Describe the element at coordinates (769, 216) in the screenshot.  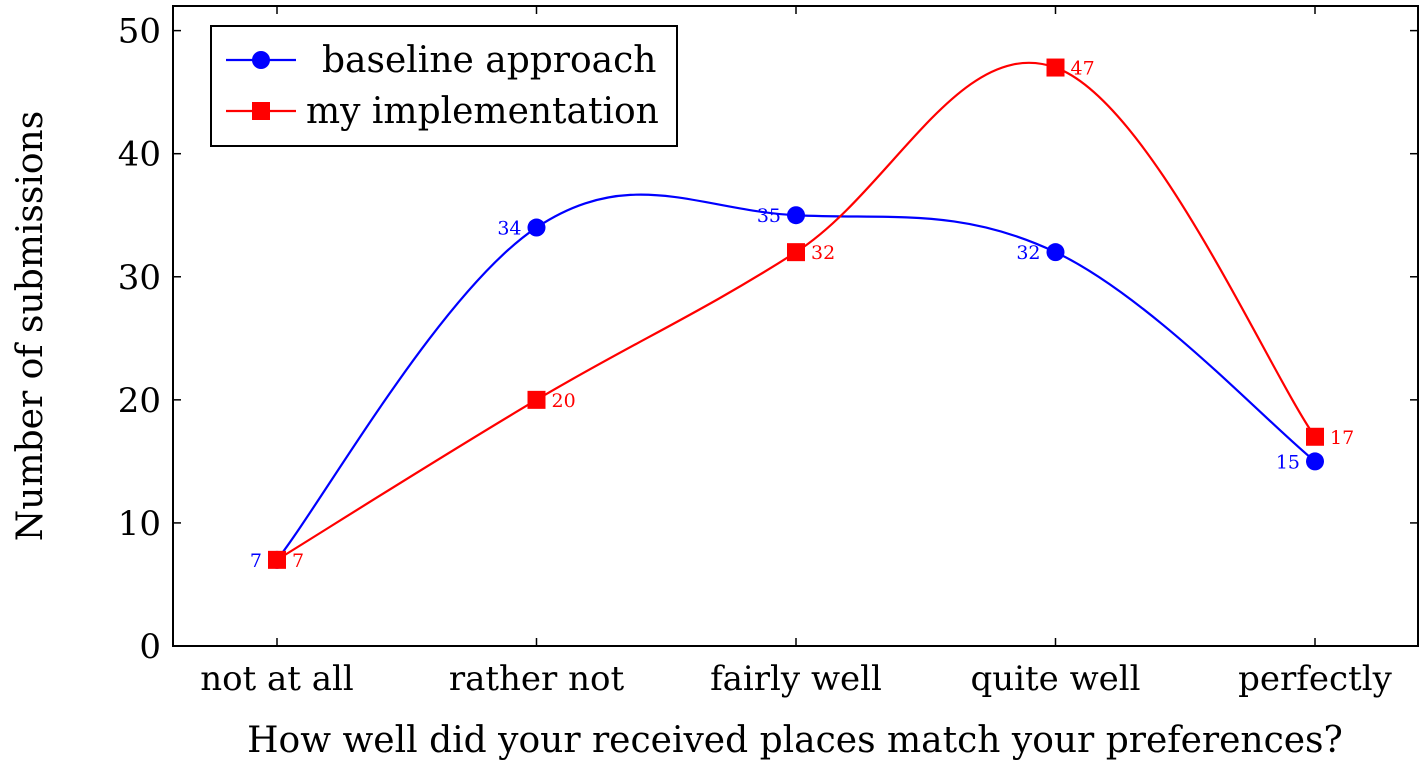
I see `data-label: 35` at that location.